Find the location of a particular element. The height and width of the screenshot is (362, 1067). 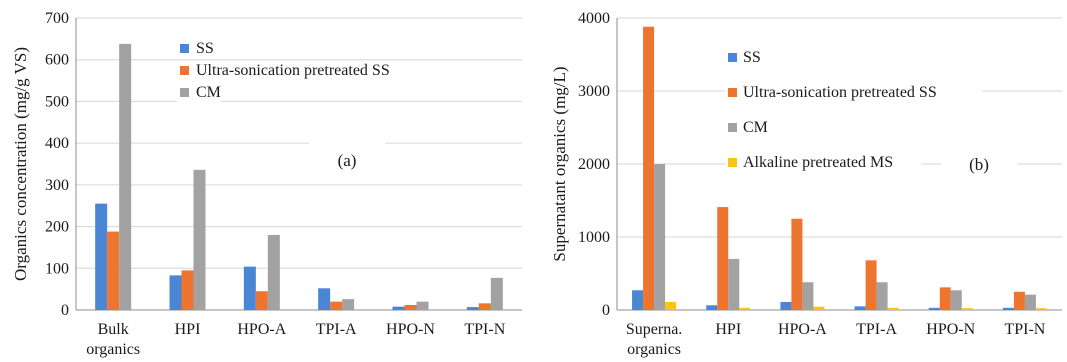

y-tick-label: 700 is located at coordinates (57, 18).